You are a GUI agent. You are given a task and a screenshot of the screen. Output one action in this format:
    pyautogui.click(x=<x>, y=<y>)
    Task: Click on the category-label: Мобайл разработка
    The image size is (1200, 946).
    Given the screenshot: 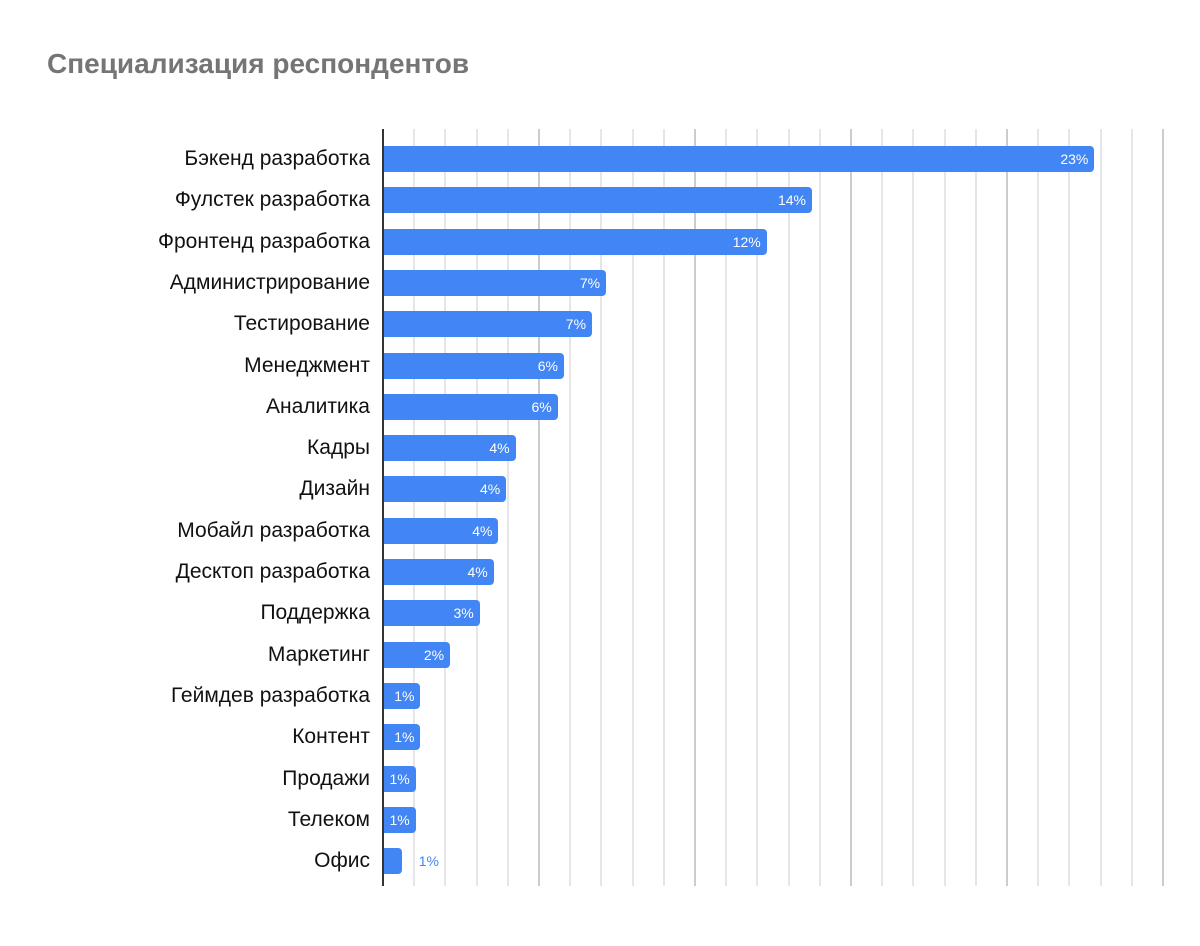 What is the action you would take?
    pyautogui.click(x=273, y=530)
    